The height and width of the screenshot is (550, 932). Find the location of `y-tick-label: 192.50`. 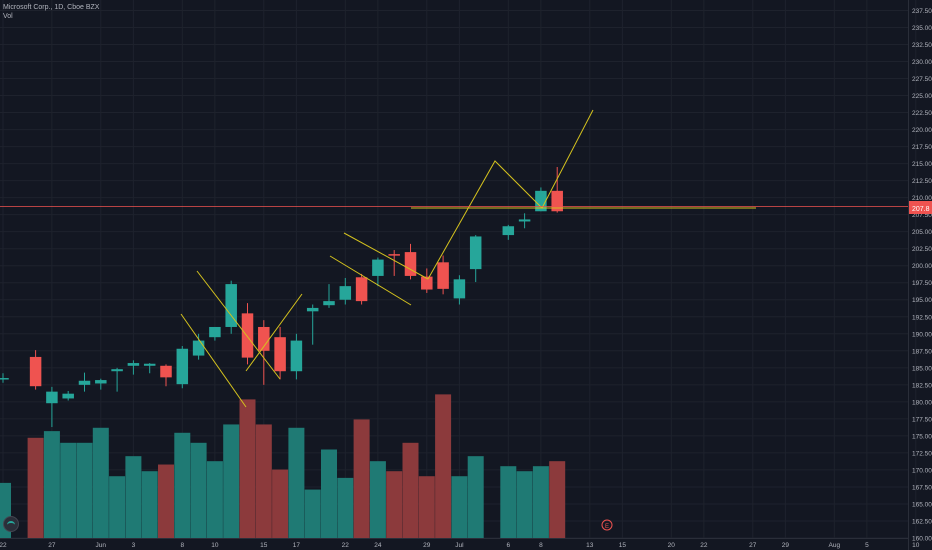

y-tick-label: 192.50 is located at coordinates (922, 317).